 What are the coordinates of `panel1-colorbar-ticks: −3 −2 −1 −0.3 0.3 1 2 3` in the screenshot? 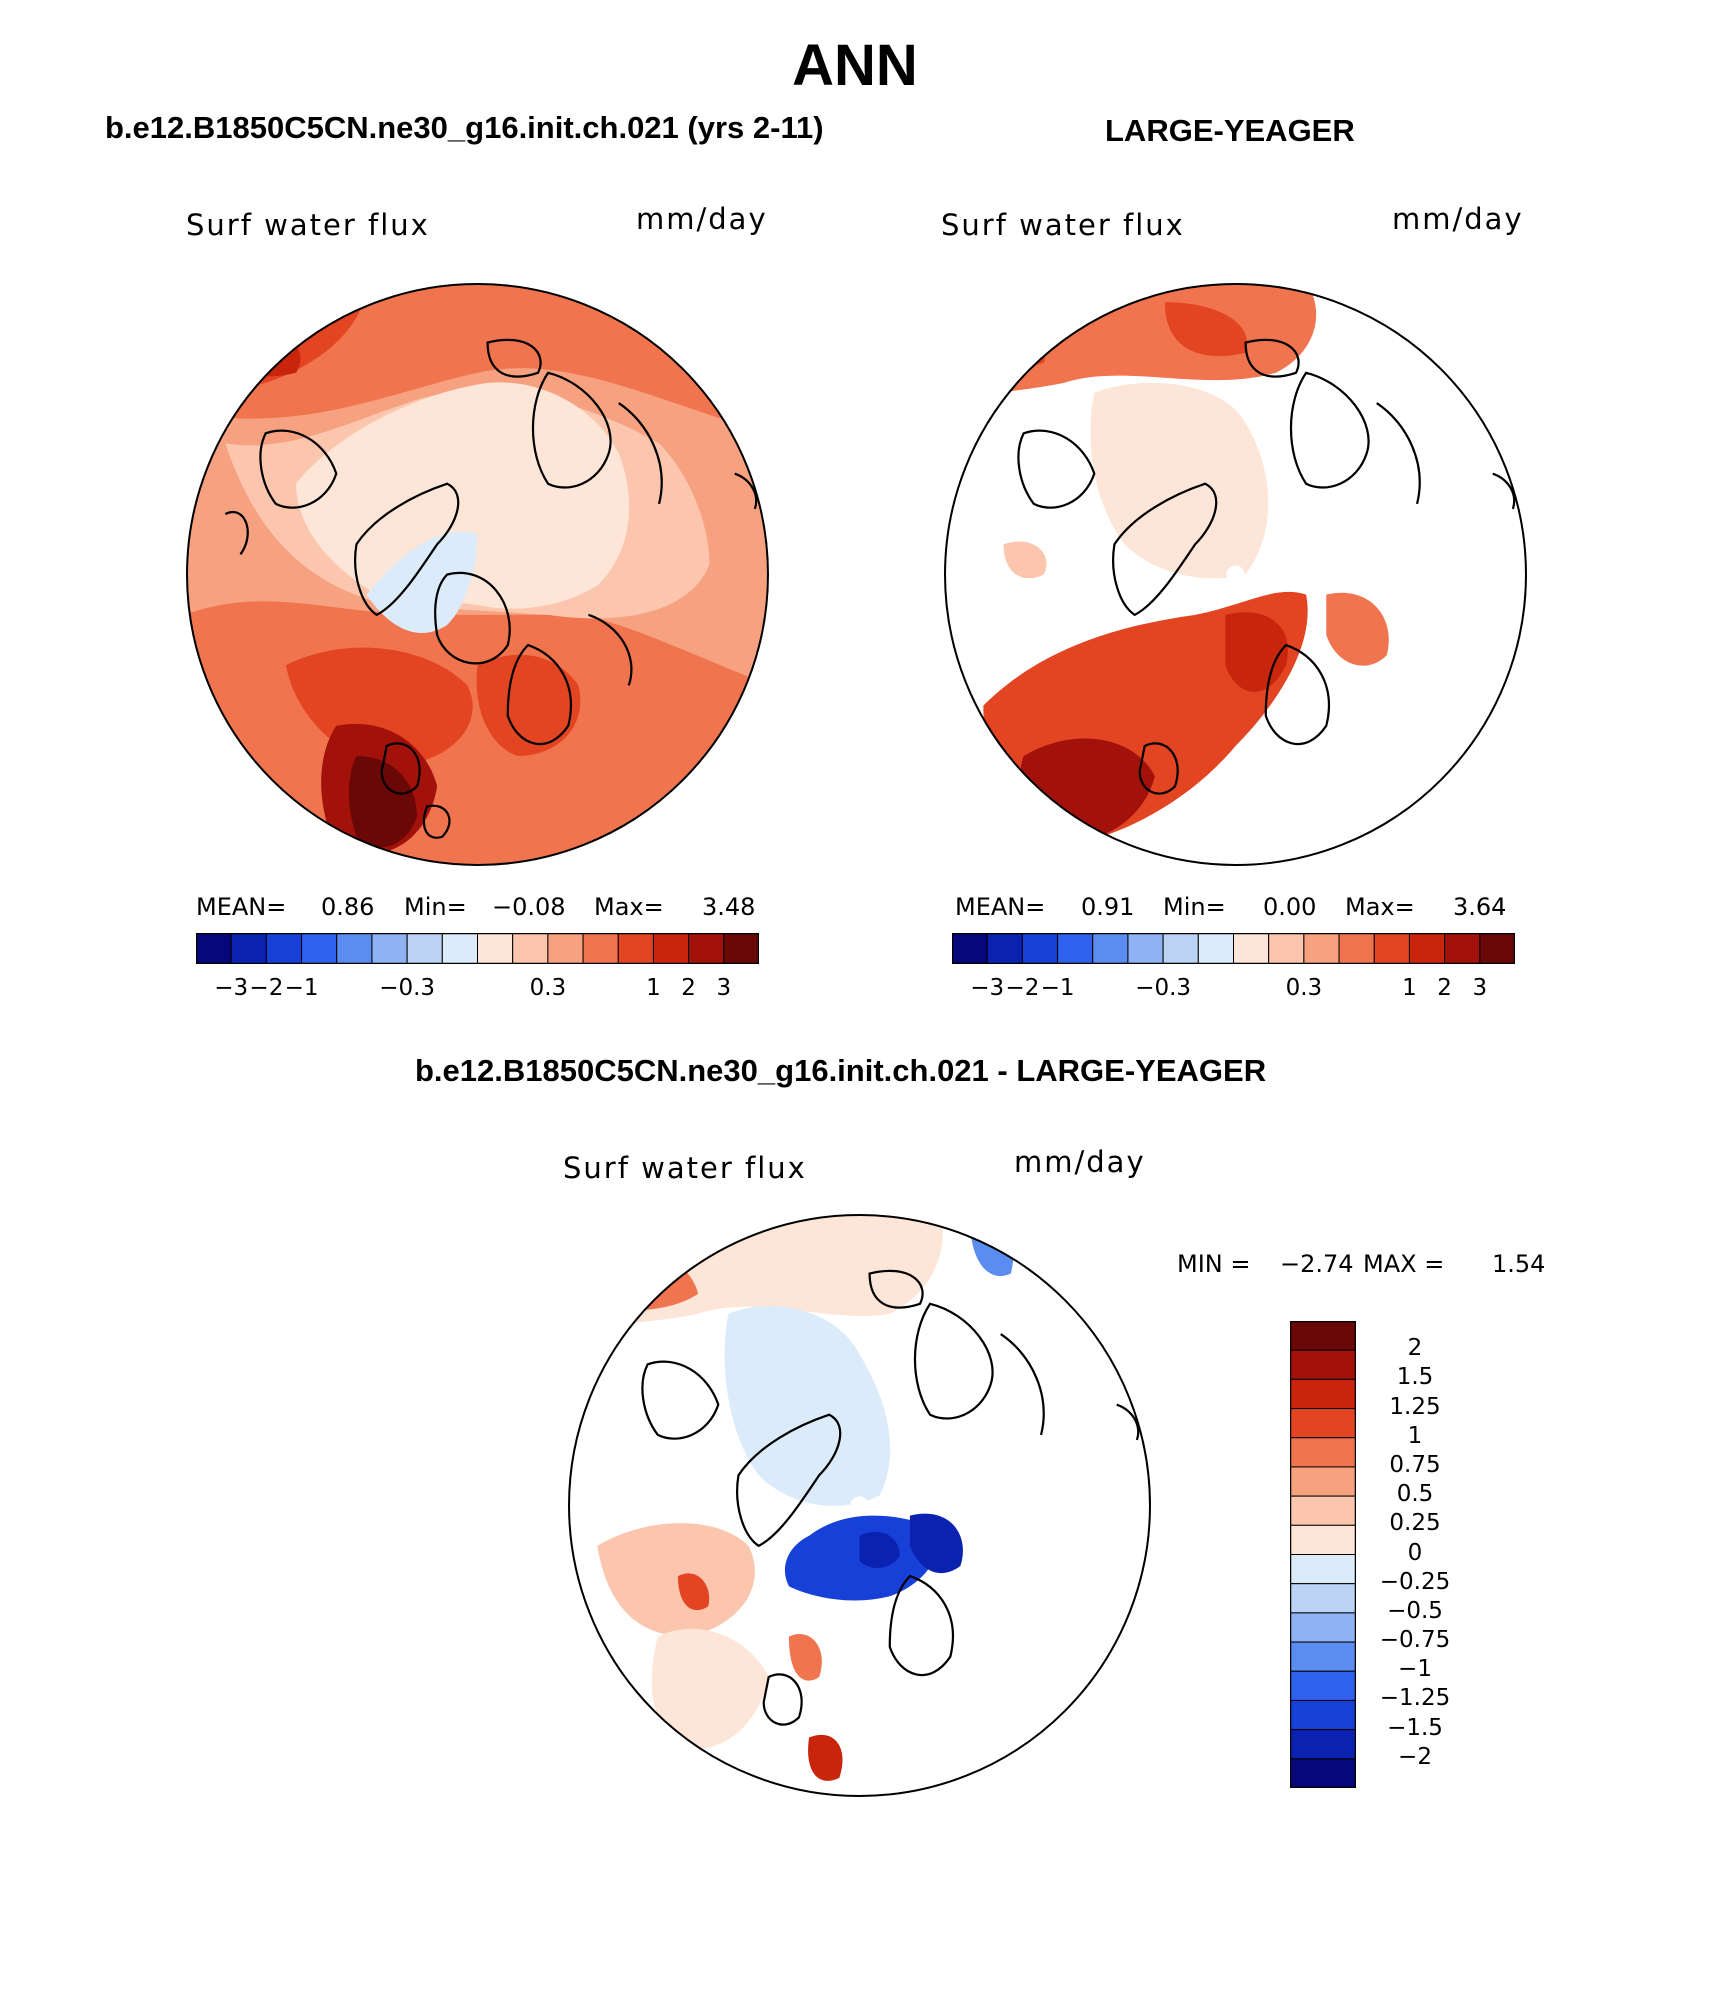 It's located at (477, 990).